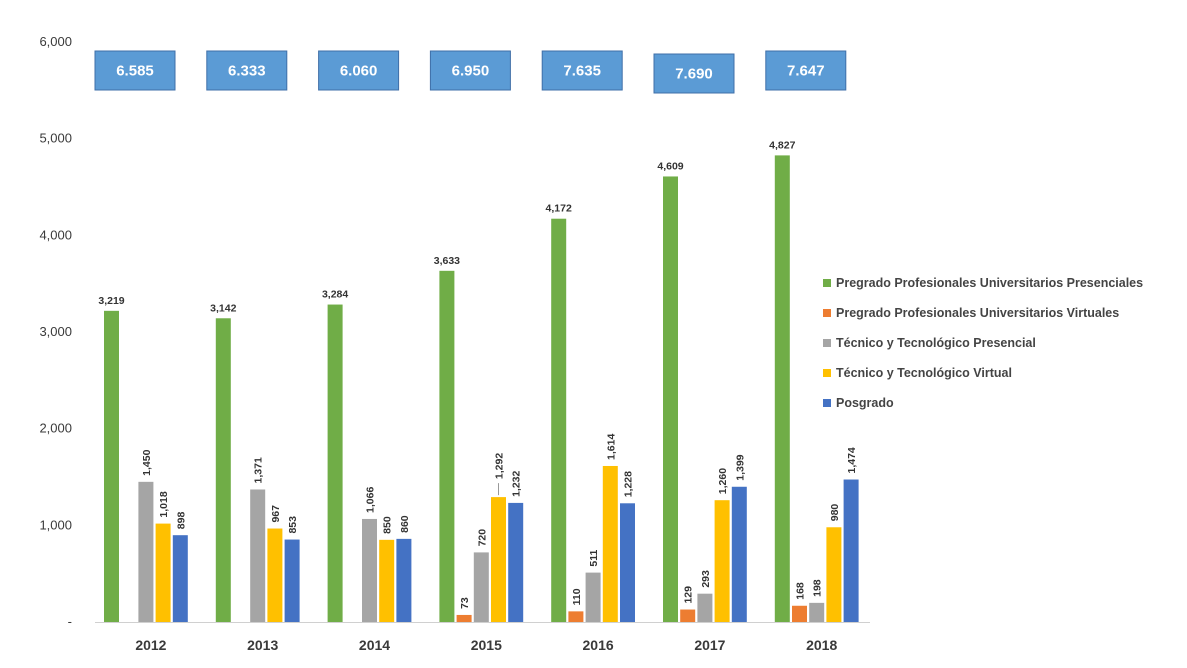 The image size is (1187, 668). I want to click on data-label: 850, so click(388, 525).